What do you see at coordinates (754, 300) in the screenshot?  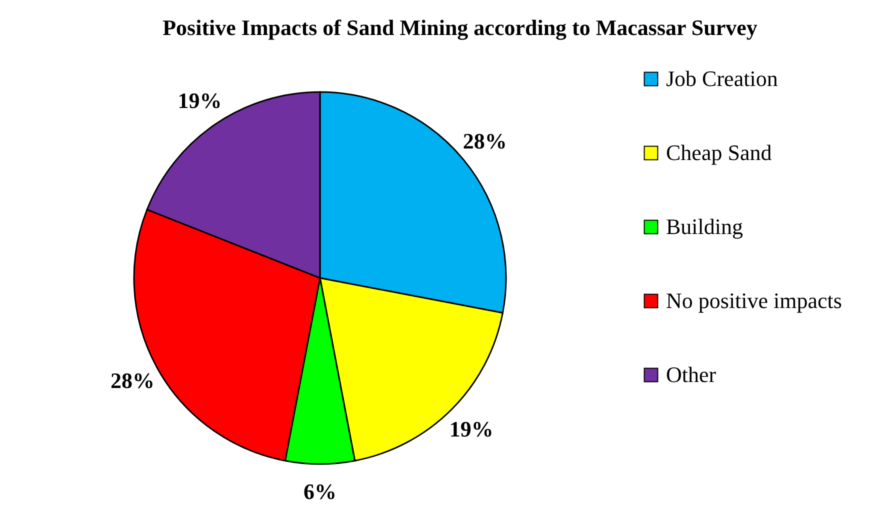 I see `legend-label: No positive impacts` at bounding box center [754, 300].